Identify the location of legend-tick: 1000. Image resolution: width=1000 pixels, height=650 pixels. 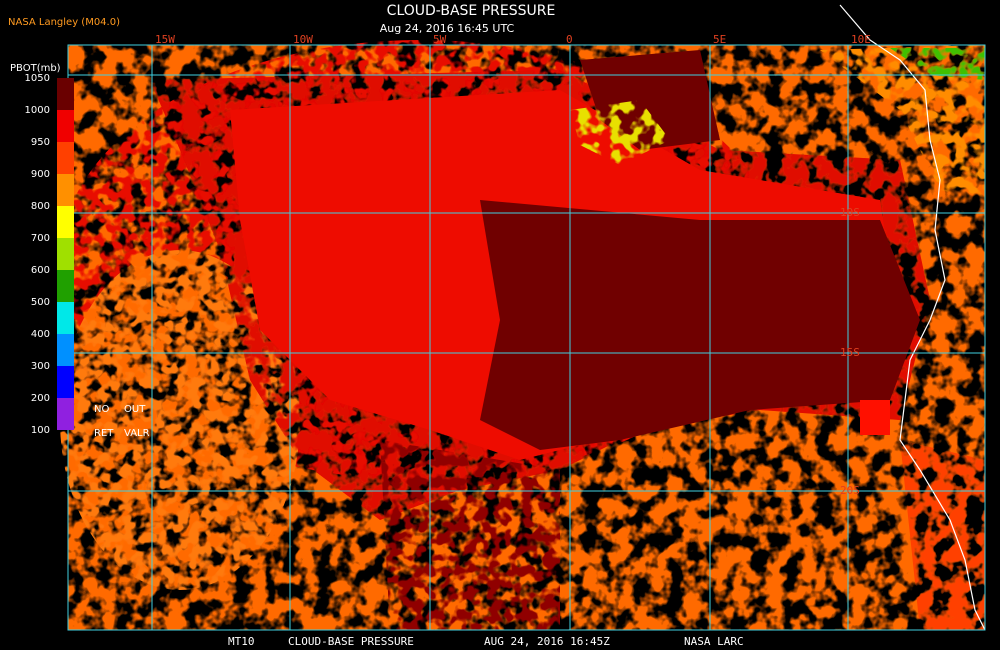
(37, 110).